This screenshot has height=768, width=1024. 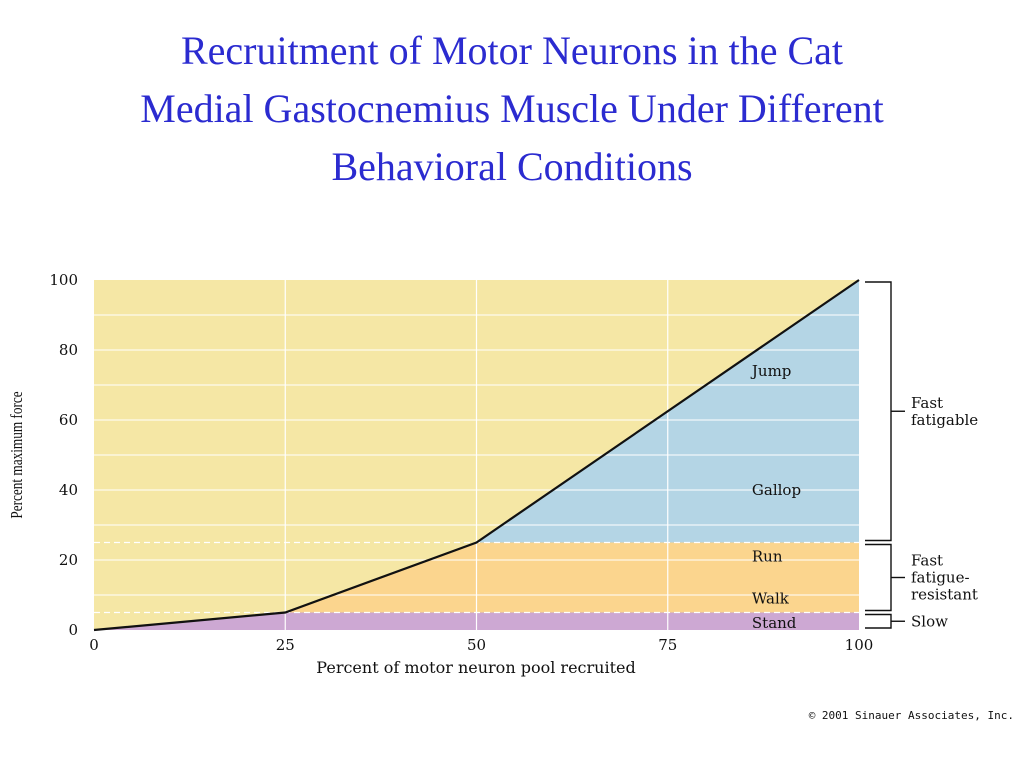 I want to click on unit-type-label: Slow, so click(x=929, y=621).